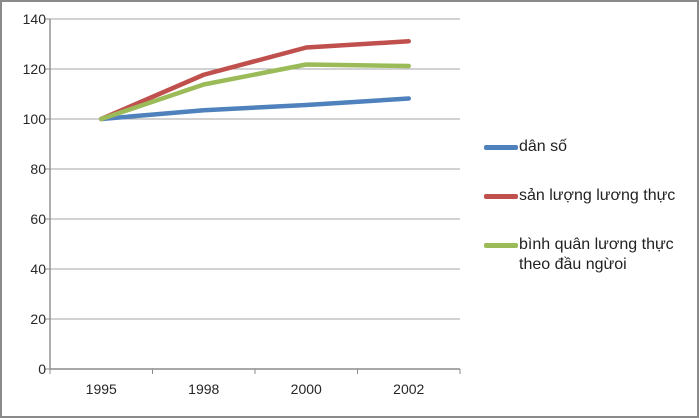  What do you see at coordinates (38, 219) in the screenshot?
I see `y-tick-label-60: 60` at bounding box center [38, 219].